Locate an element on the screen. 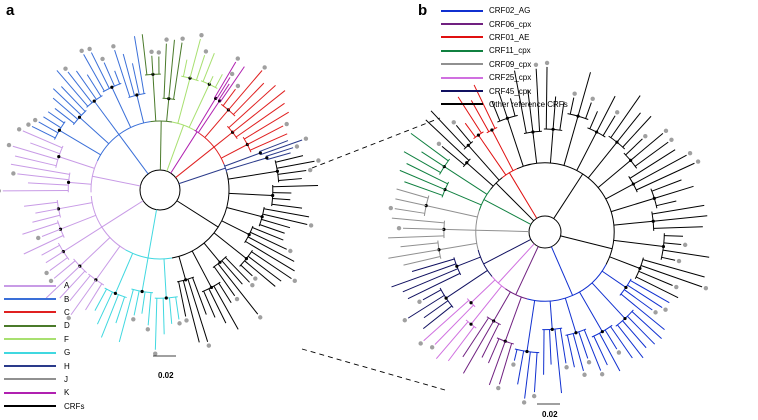 The height and width of the screenshot is (420, 758). legend-a-item: H is located at coordinates (44, 365).